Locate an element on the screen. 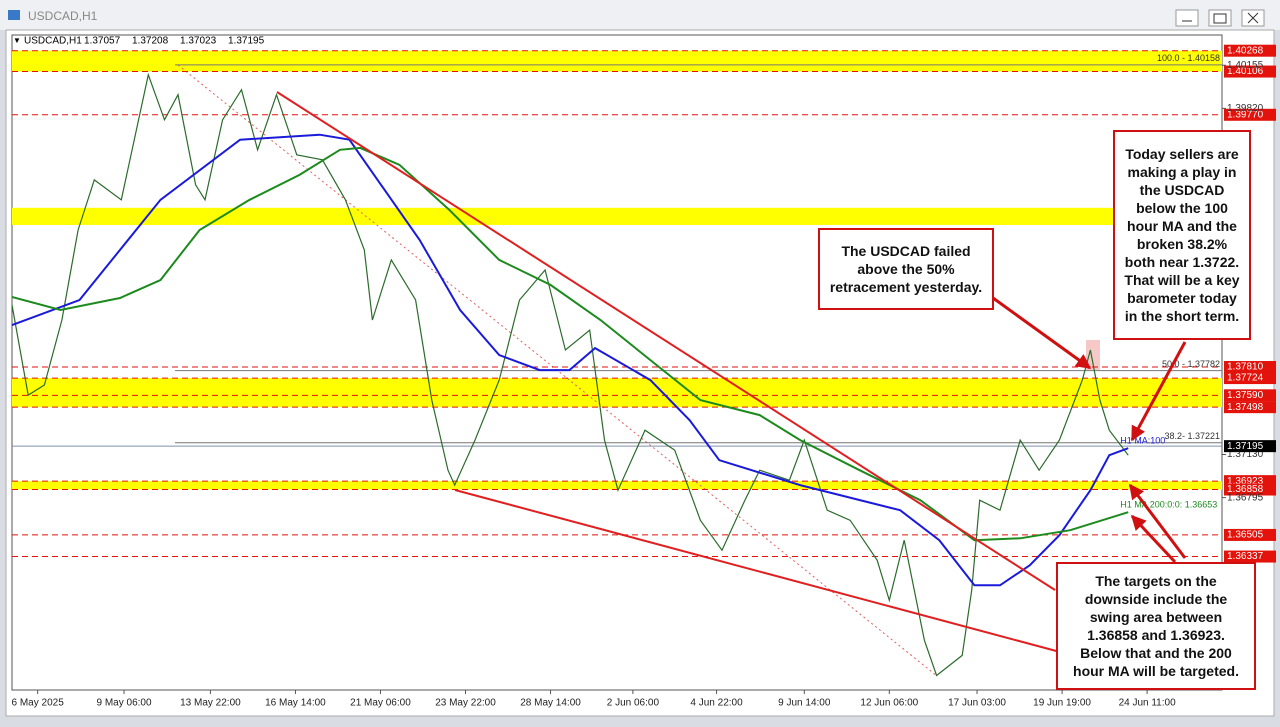  x-tick-label: 12 Jun 06:00 is located at coordinates (889, 703).